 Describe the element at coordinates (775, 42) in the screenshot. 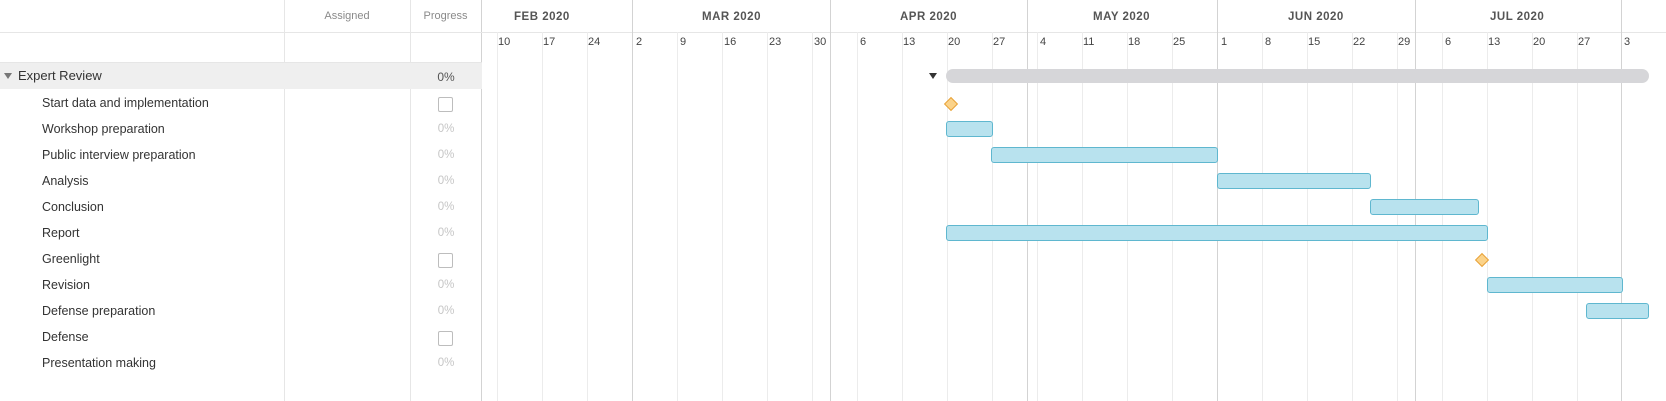

I see `day-label: 23` at that location.